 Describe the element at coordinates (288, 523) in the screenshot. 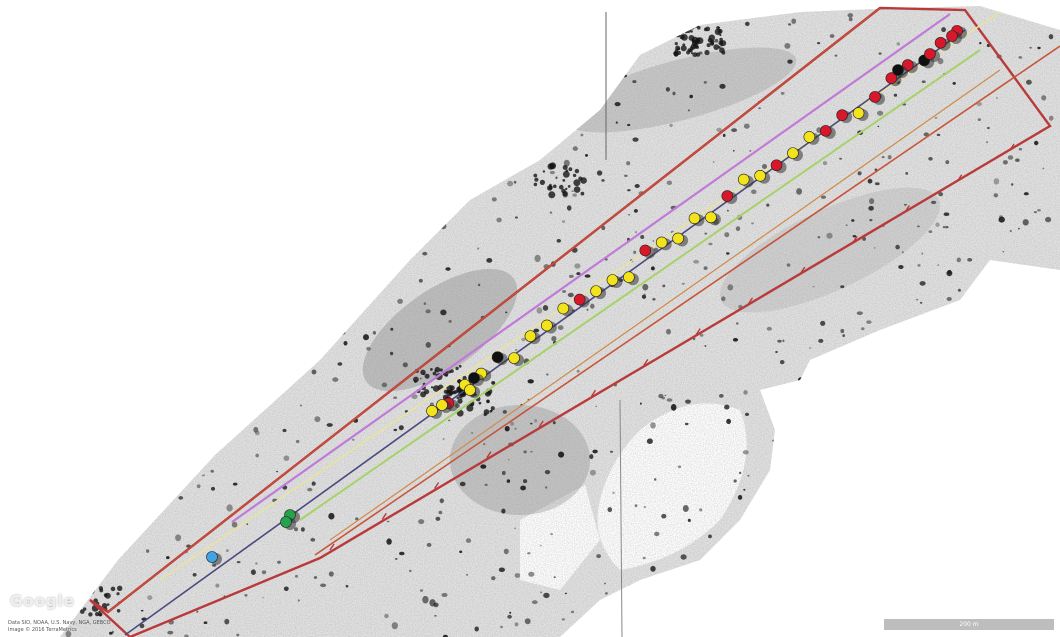

I see `target-green-icon` at that location.